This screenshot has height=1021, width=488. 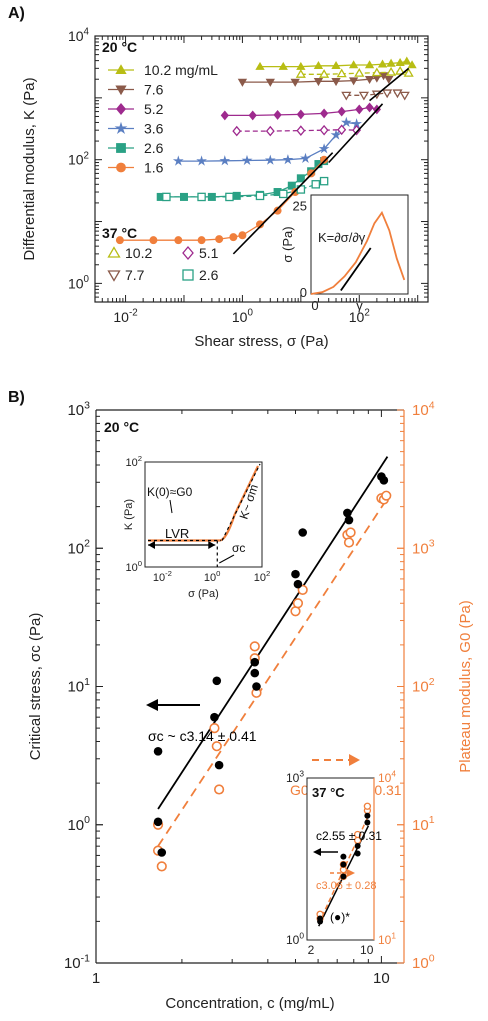 What do you see at coordinates (249, 1003) in the screenshot?
I see `x-axis-label: Concentration, c (mg/mL)` at bounding box center [249, 1003].